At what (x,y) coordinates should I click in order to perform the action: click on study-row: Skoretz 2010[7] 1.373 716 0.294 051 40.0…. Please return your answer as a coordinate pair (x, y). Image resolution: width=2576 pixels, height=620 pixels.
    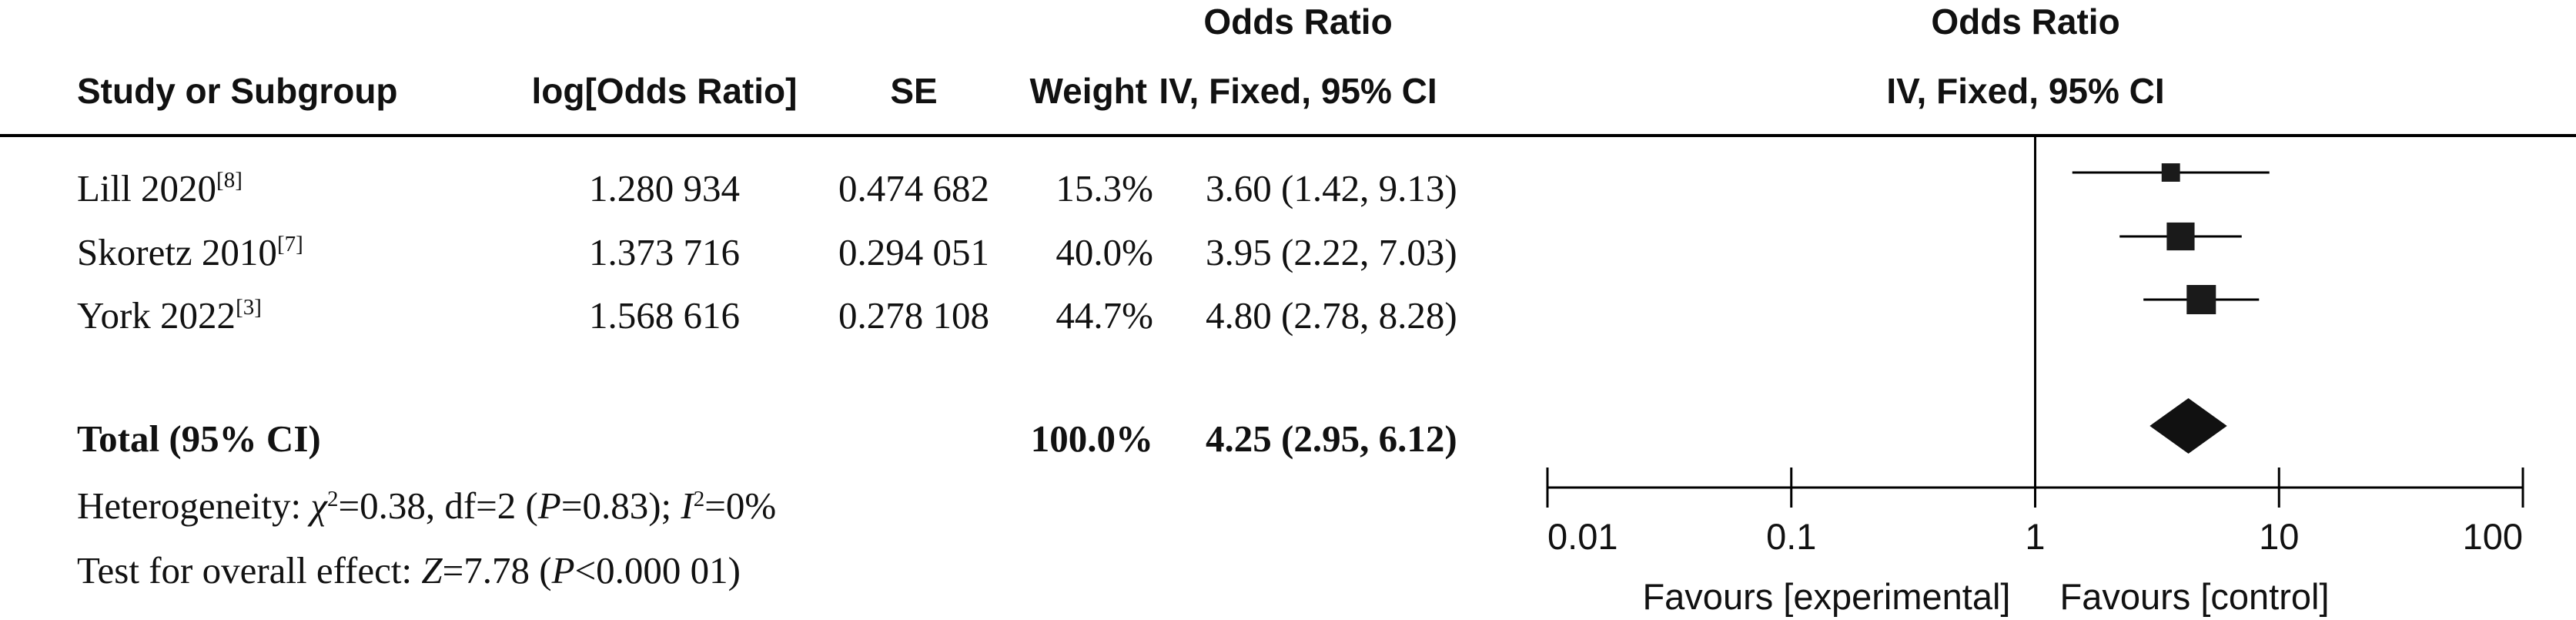
    Looking at the image, I should click on (767, 252).